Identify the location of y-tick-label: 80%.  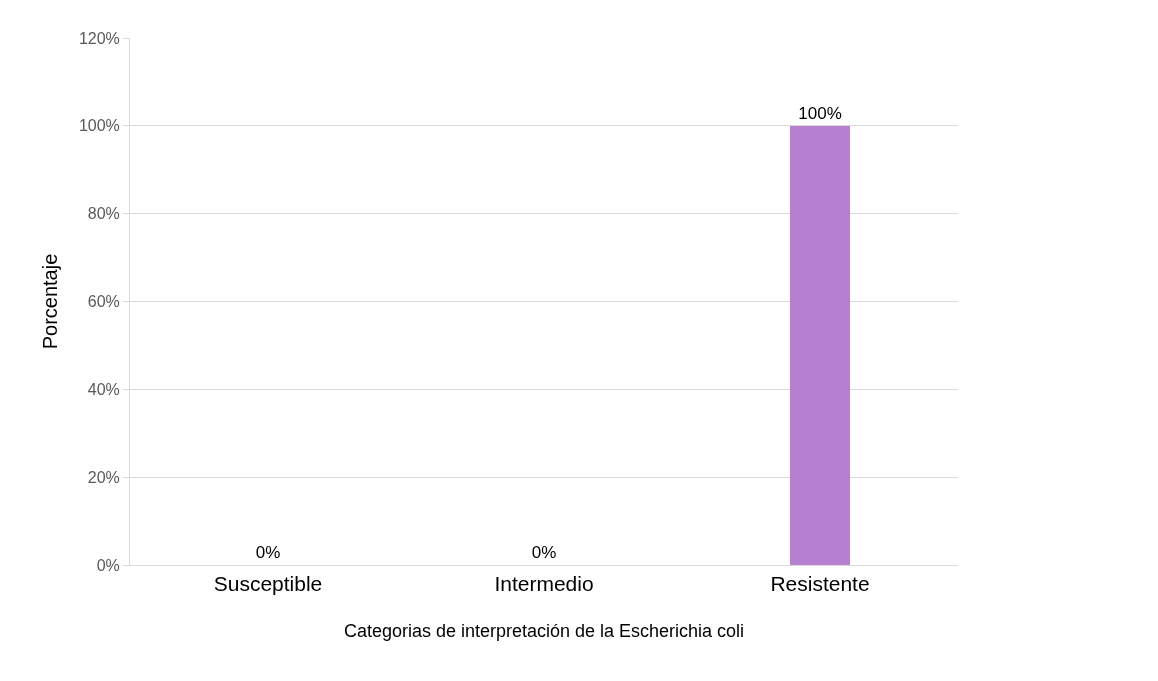
(103, 214).